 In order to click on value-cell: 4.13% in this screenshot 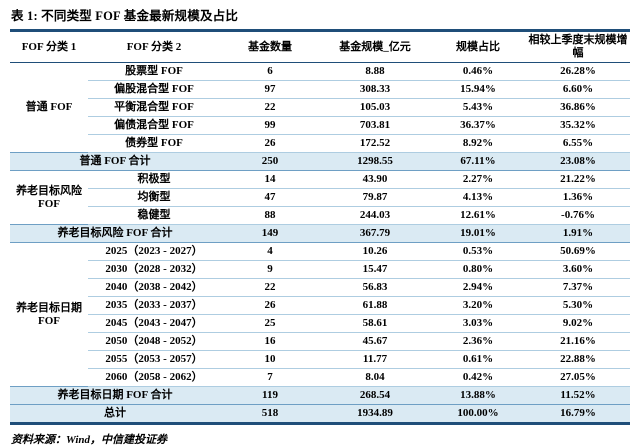, I will do `click(478, 197)`.